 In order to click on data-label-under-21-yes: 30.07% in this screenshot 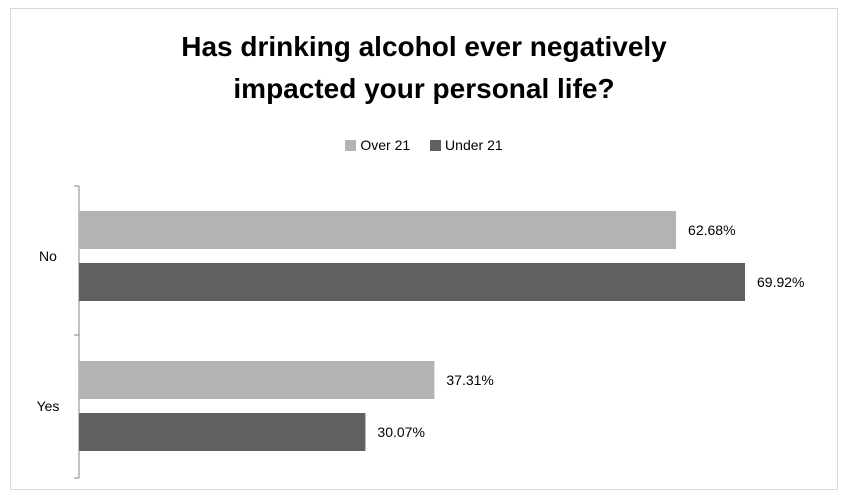, I will do `click(400, 432)`.